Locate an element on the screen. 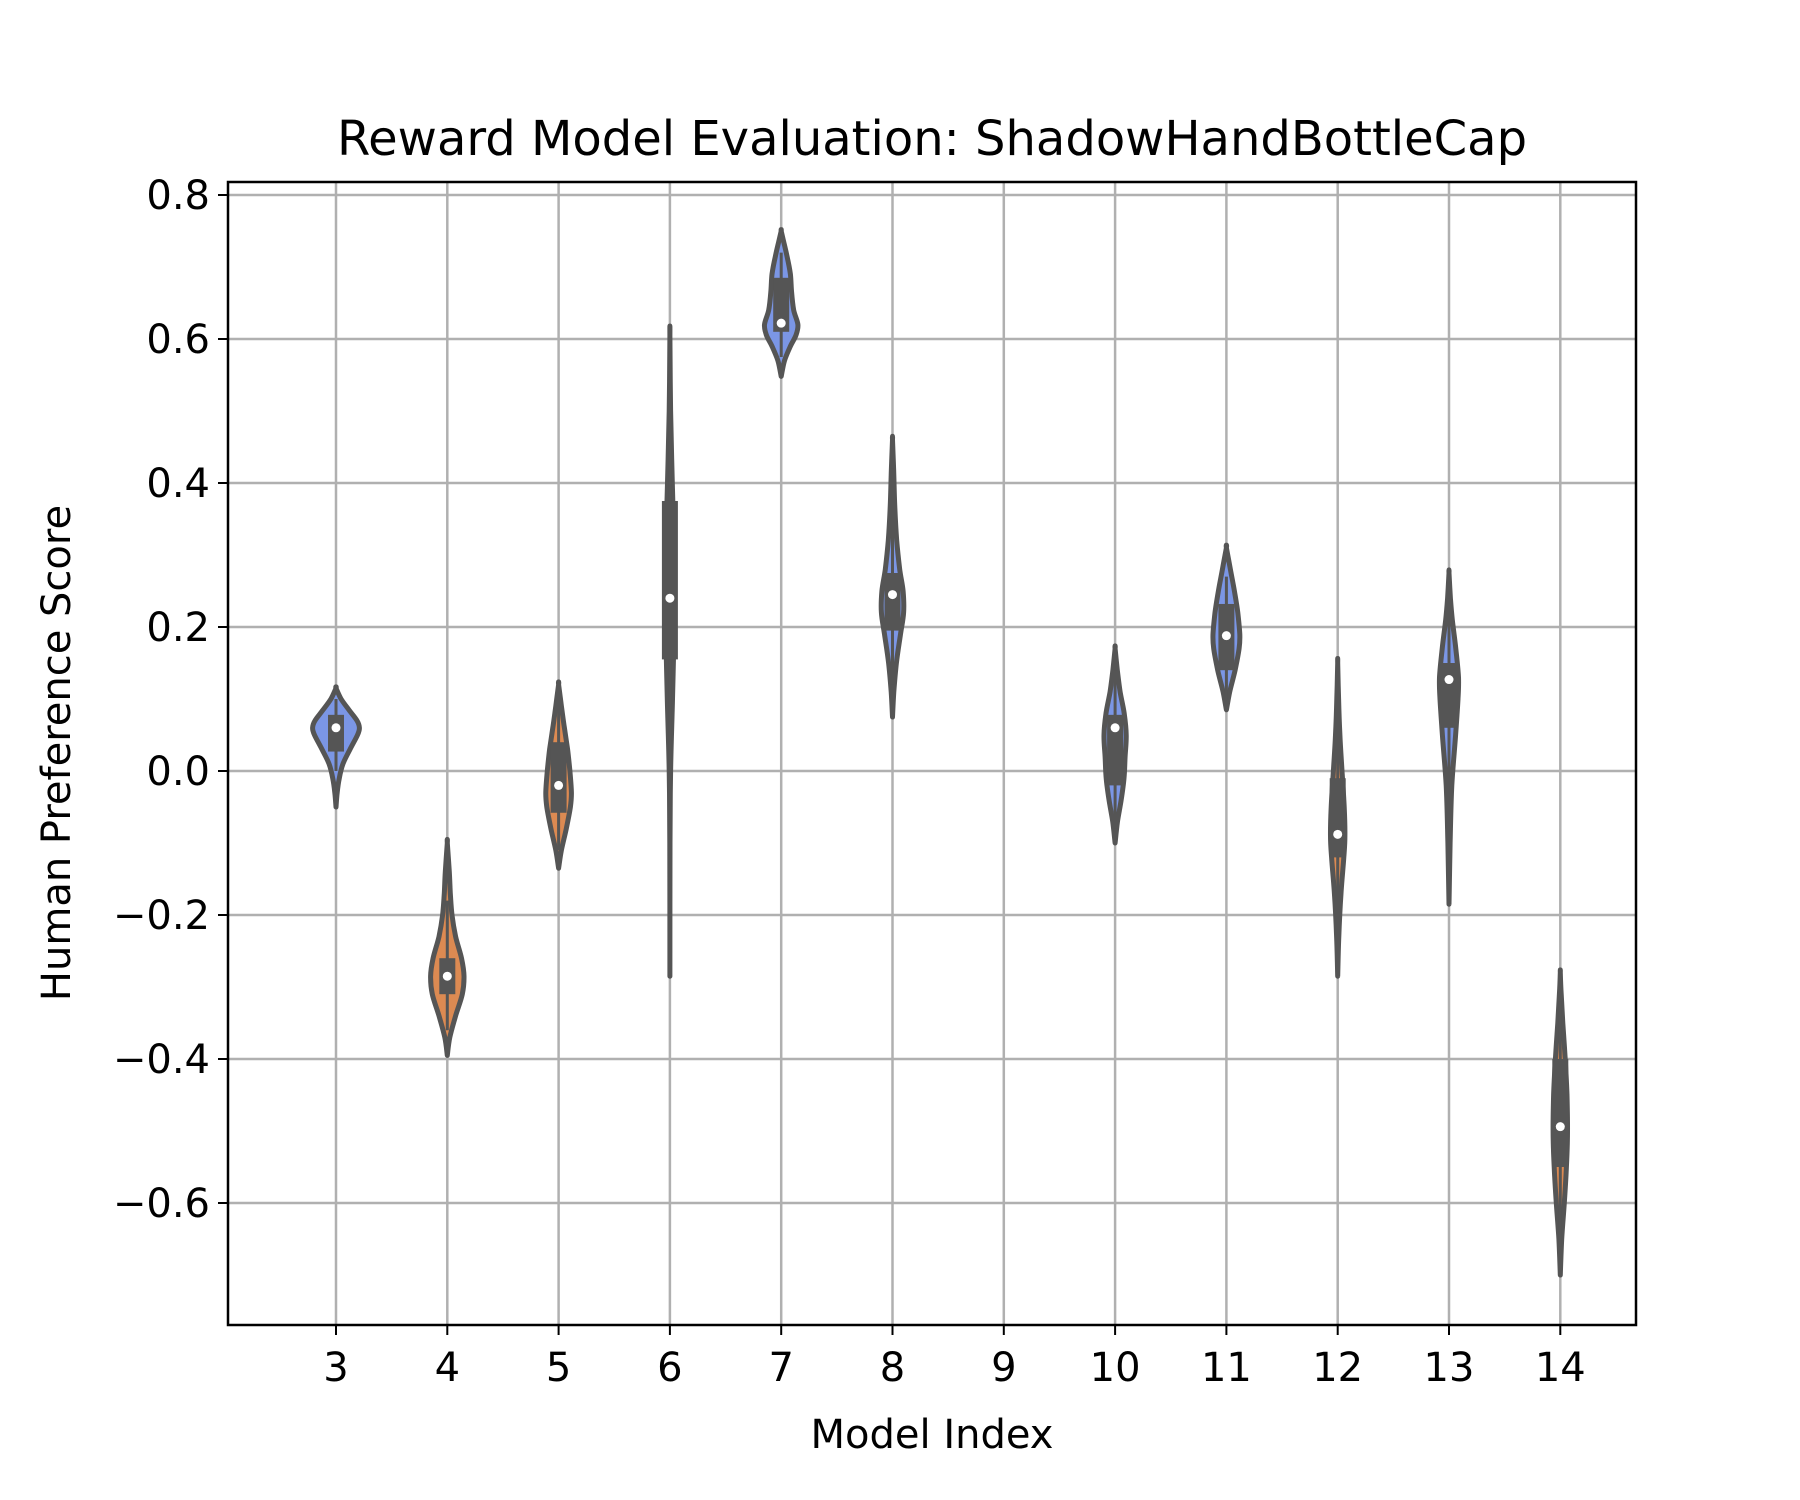 The width and height of the screenshot is (1800, 1500). y-tick-label: 0.4 is located at coordinates (178, 484).